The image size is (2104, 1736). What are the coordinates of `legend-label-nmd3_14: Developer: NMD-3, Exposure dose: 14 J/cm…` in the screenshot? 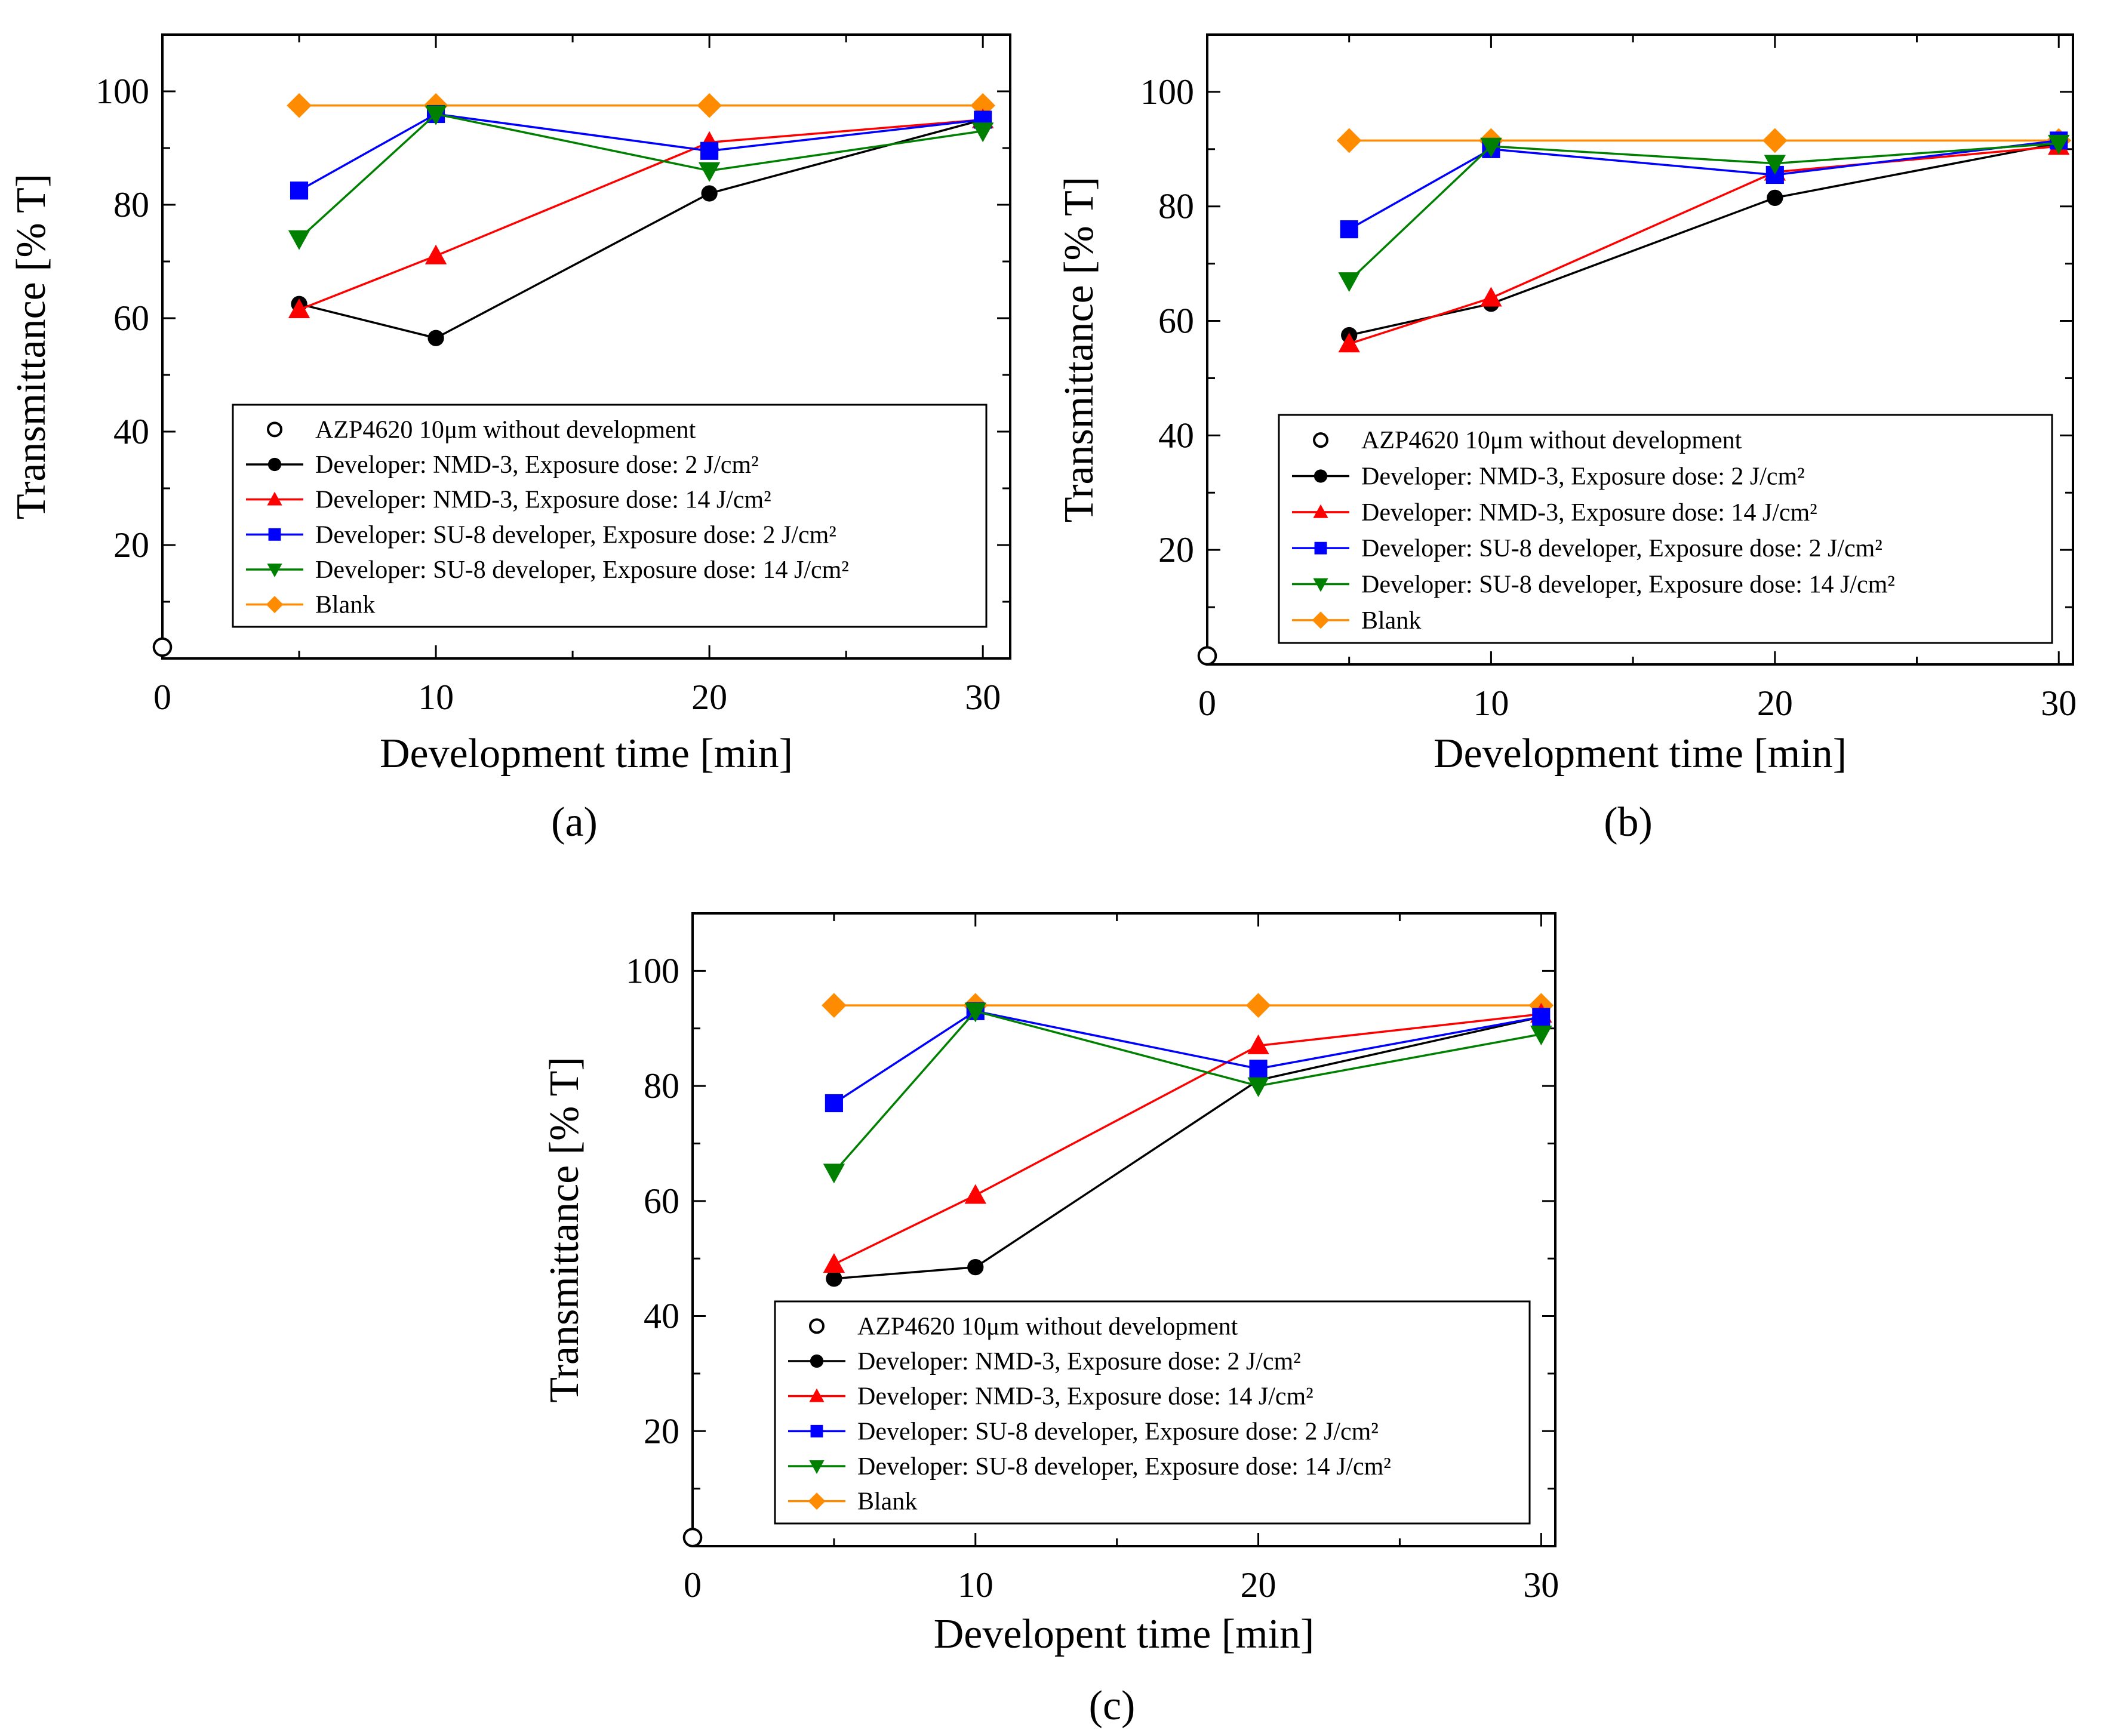 It's located at (1589, 513).